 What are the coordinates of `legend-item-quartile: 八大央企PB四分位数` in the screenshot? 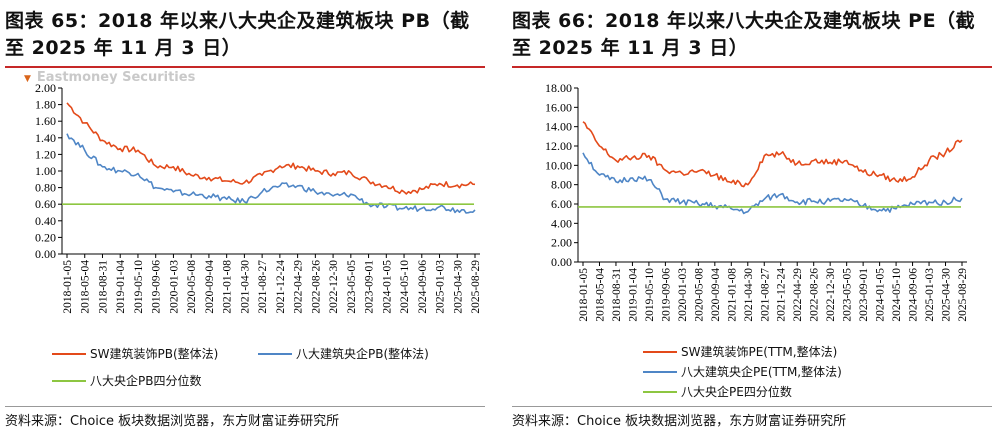 It's located at (126, 380).